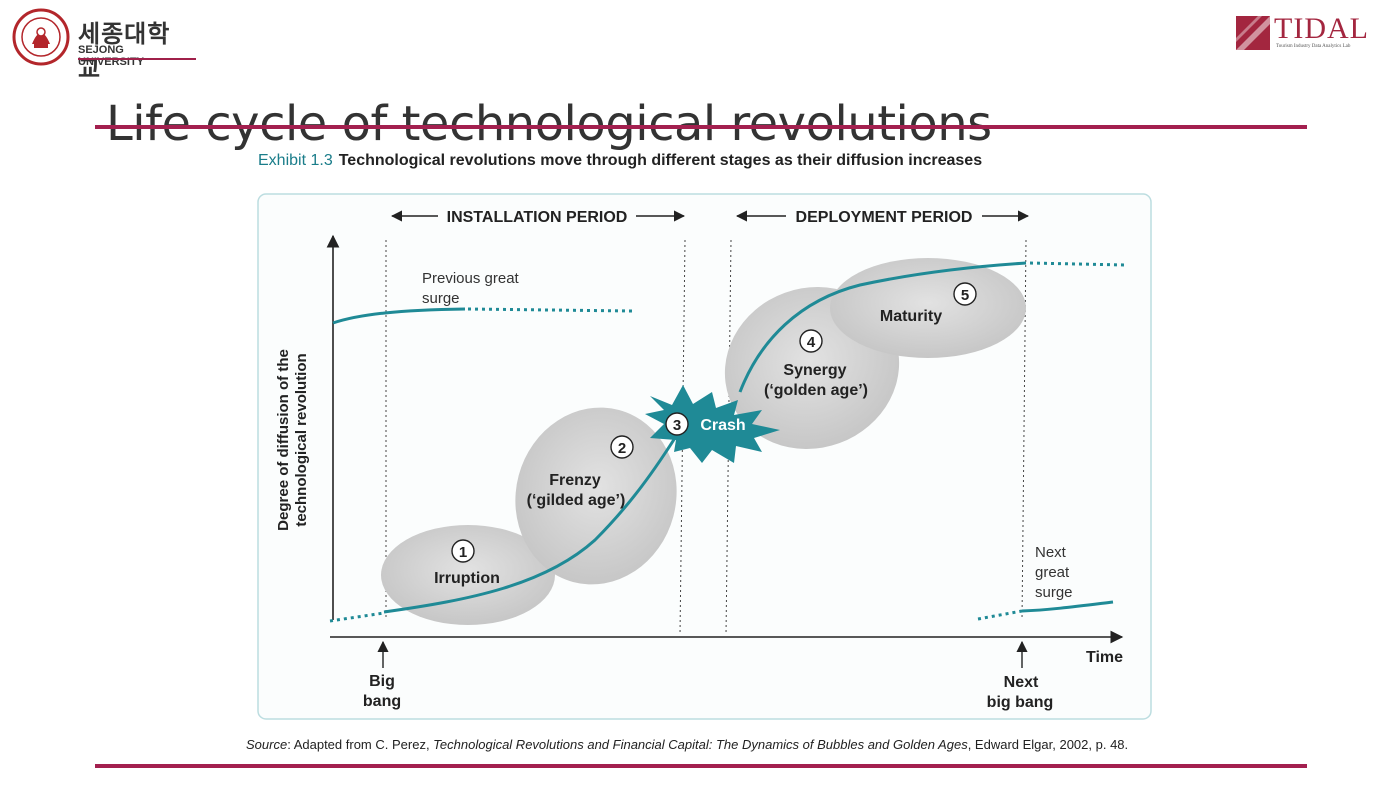 The width and height of the screenshot is (1400, 788). I want to click on stage-1-label: Irruption, so click(467, 578).